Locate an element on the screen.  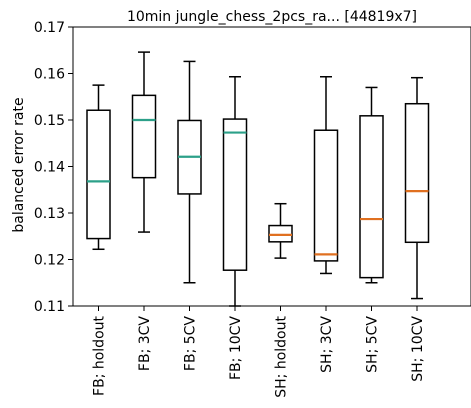
y-tick-label: 0.16 is located at coordinates (49, 75).